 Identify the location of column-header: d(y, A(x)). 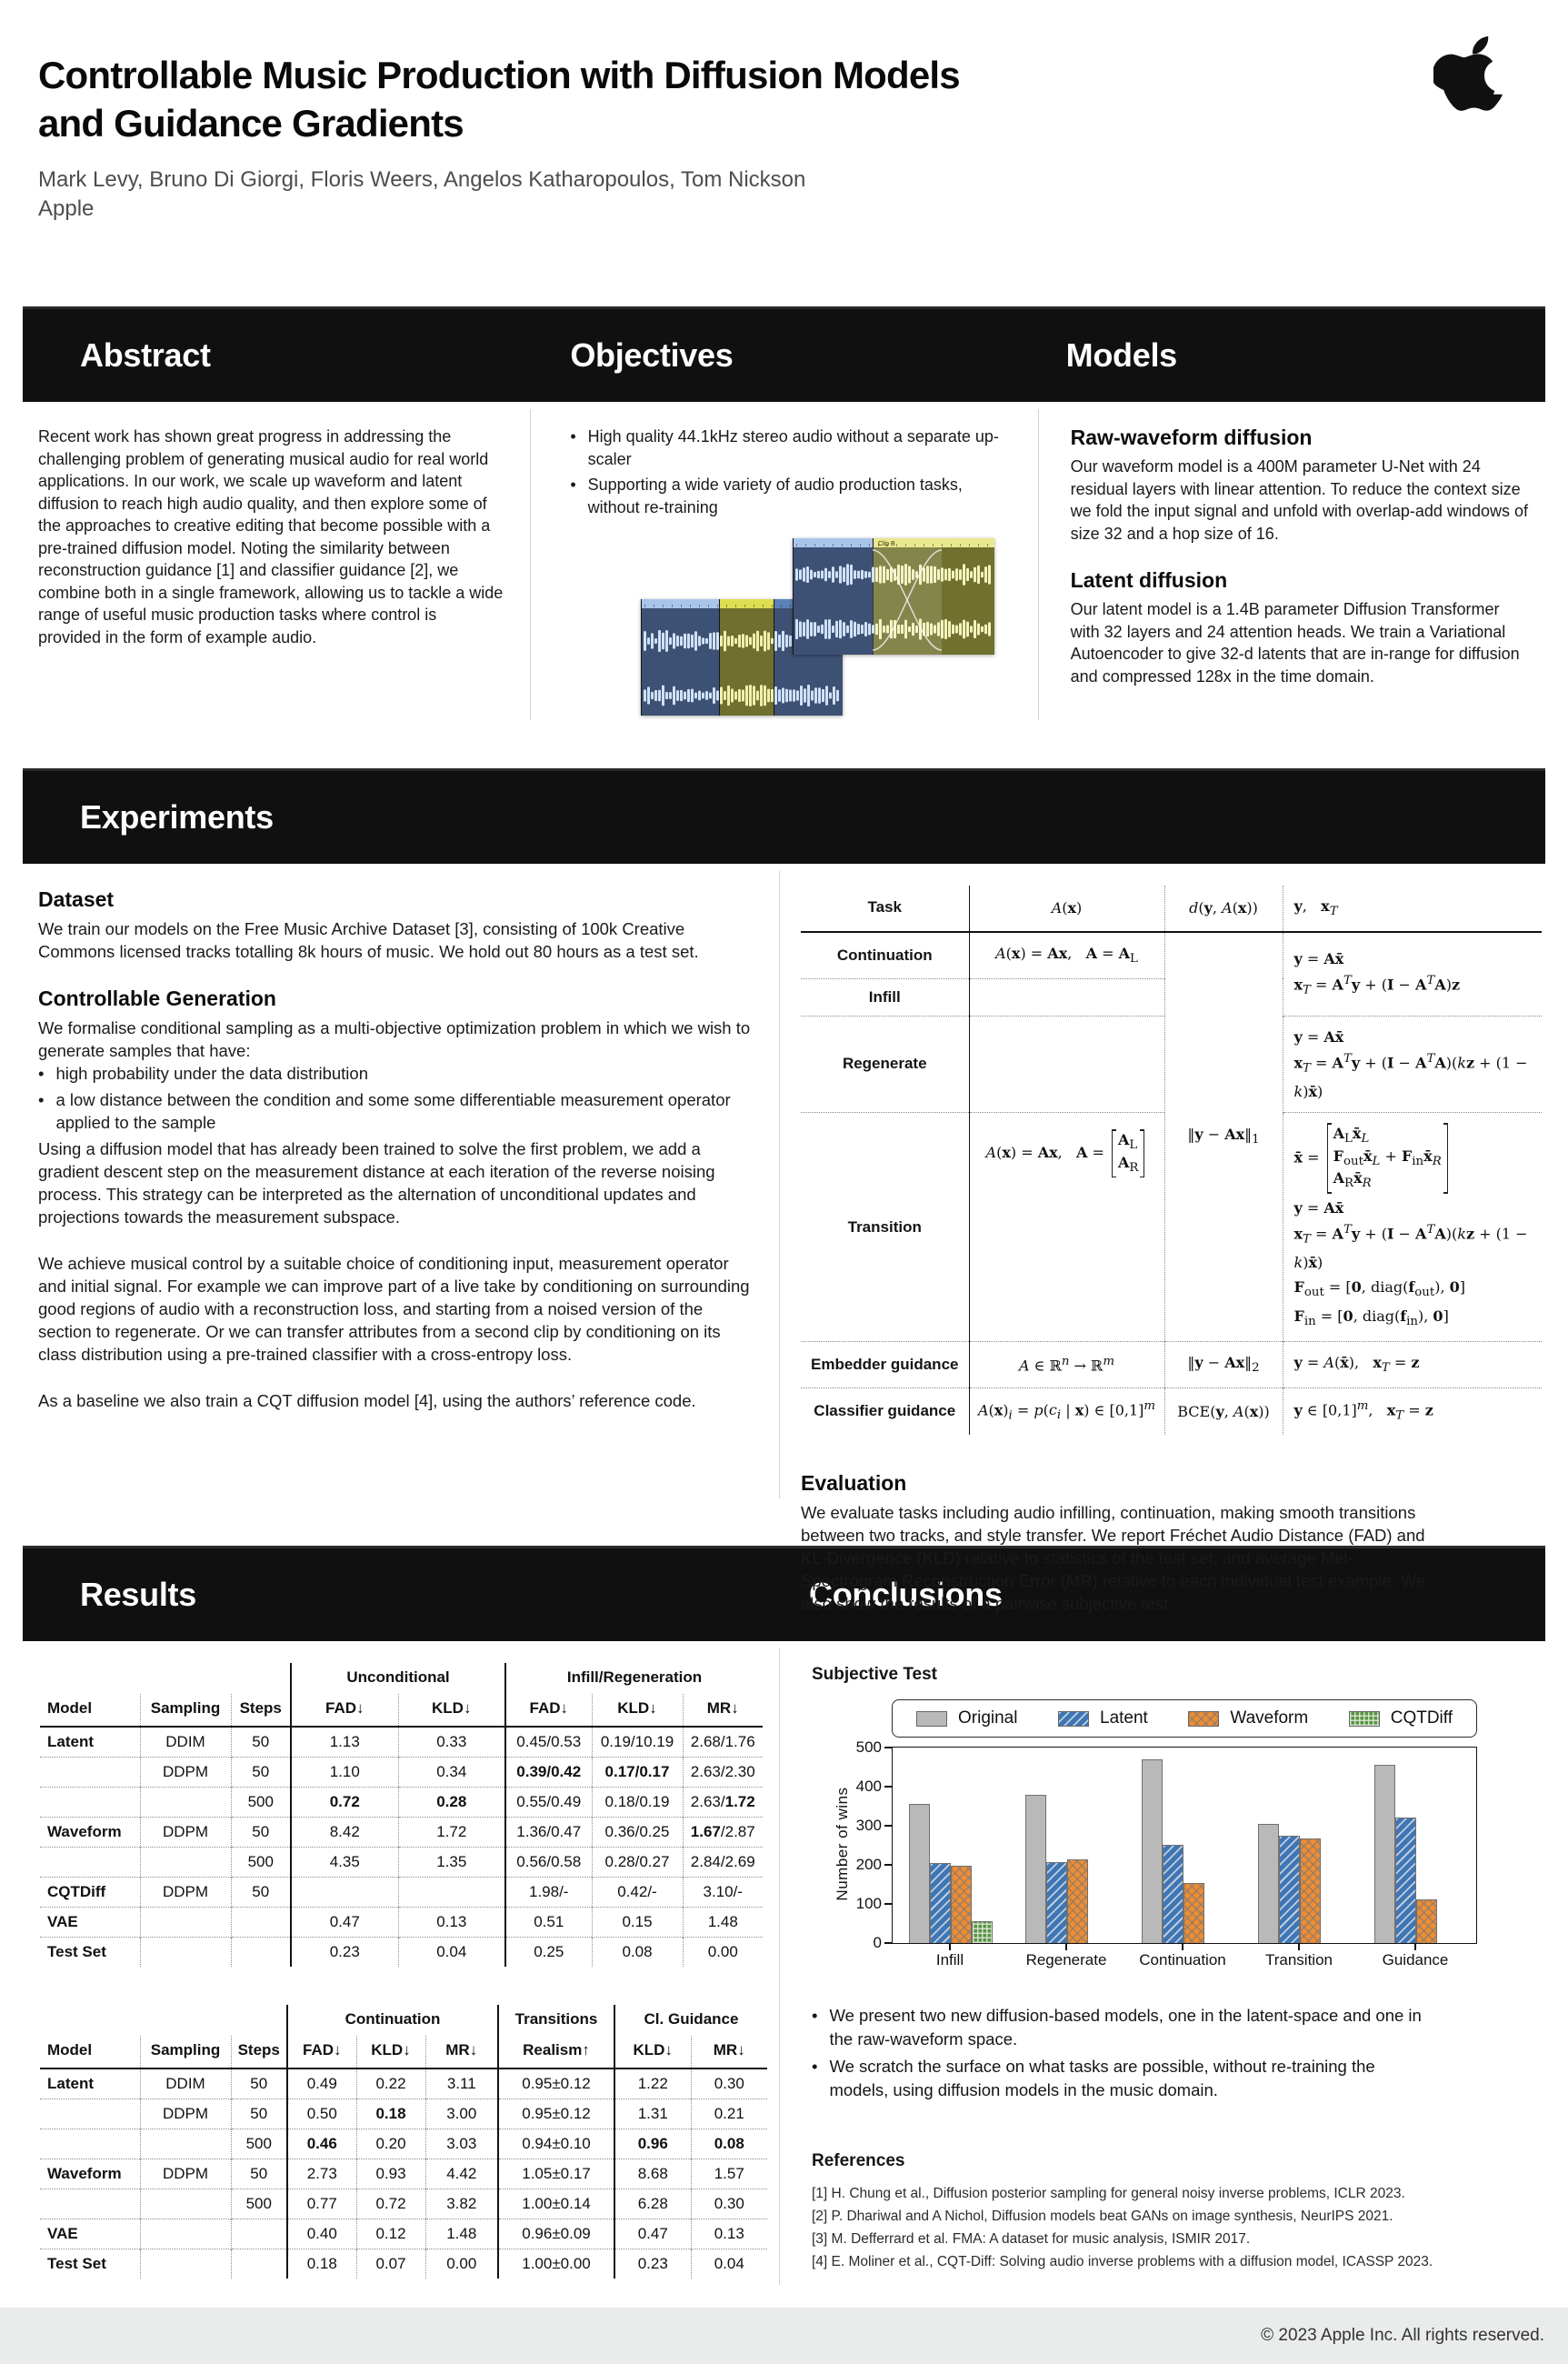
(1224, 909).